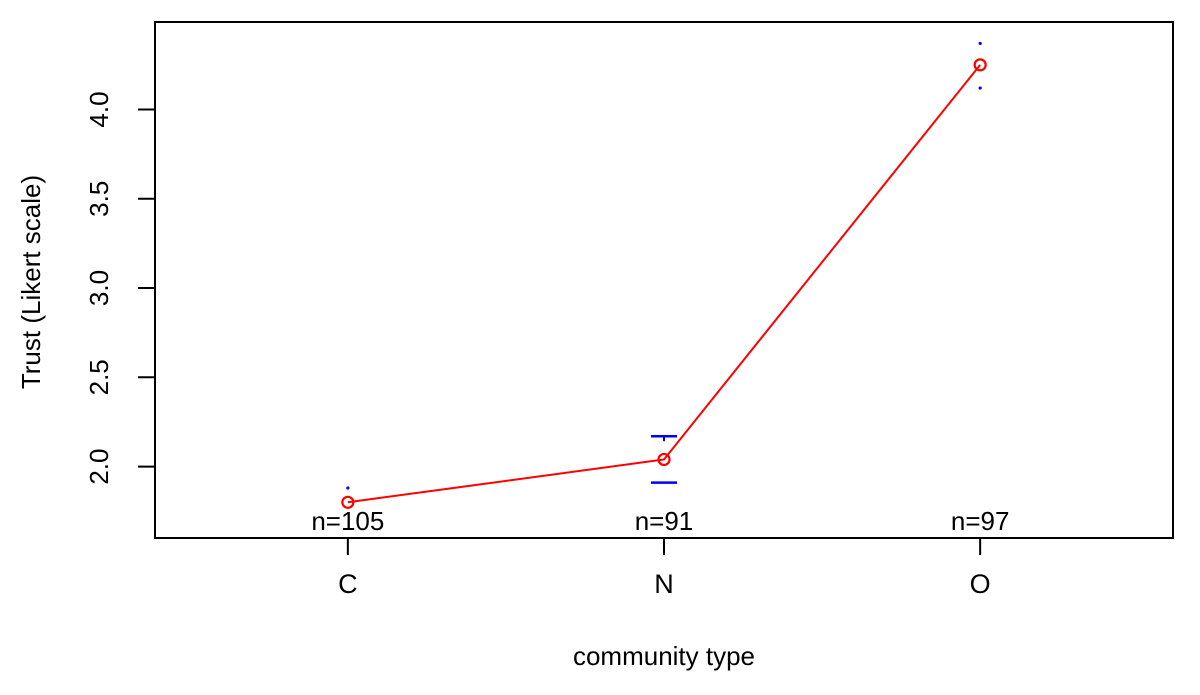  Describe the element at coordinates (99, 377) in the screenshot. I see `y-axis-tick-label: 2.5` at that location.